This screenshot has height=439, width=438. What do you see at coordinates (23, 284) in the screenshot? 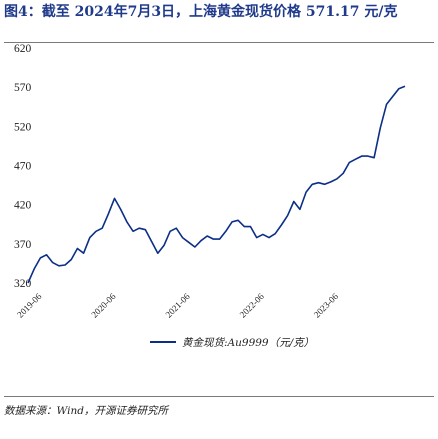
I see `y-tick-label: 320` at bounding box center [23, 284].